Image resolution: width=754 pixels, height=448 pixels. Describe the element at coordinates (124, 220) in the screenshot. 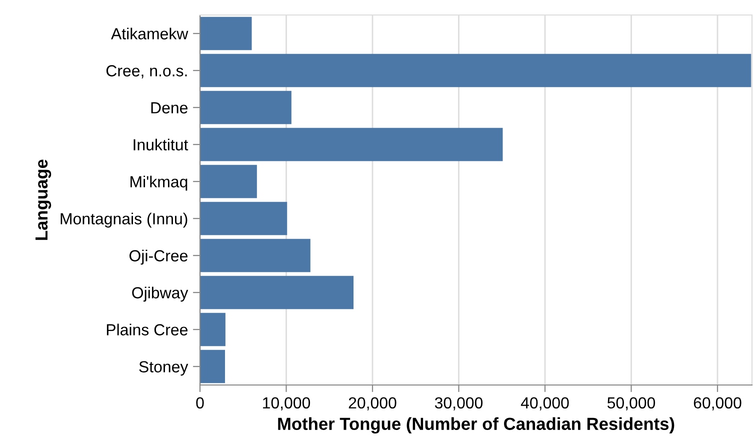

I see `y-tick-label: Montagnais (Innu)` at that location.